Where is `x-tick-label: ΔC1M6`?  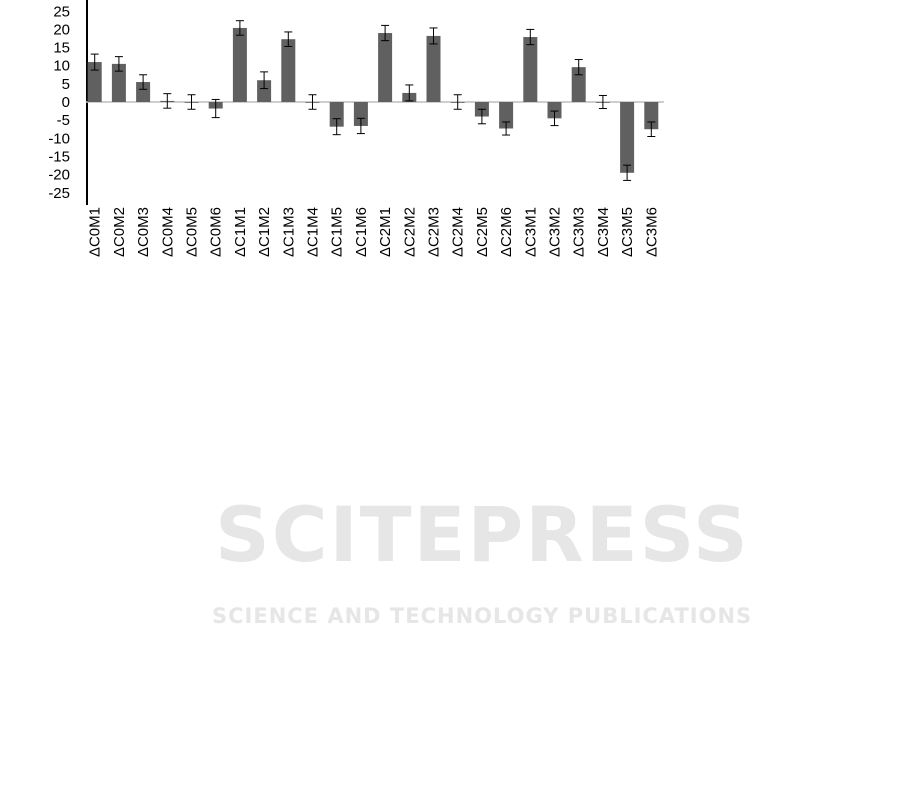 x-tick-label: ΔC1M6 is located at coordinates (361, 232).